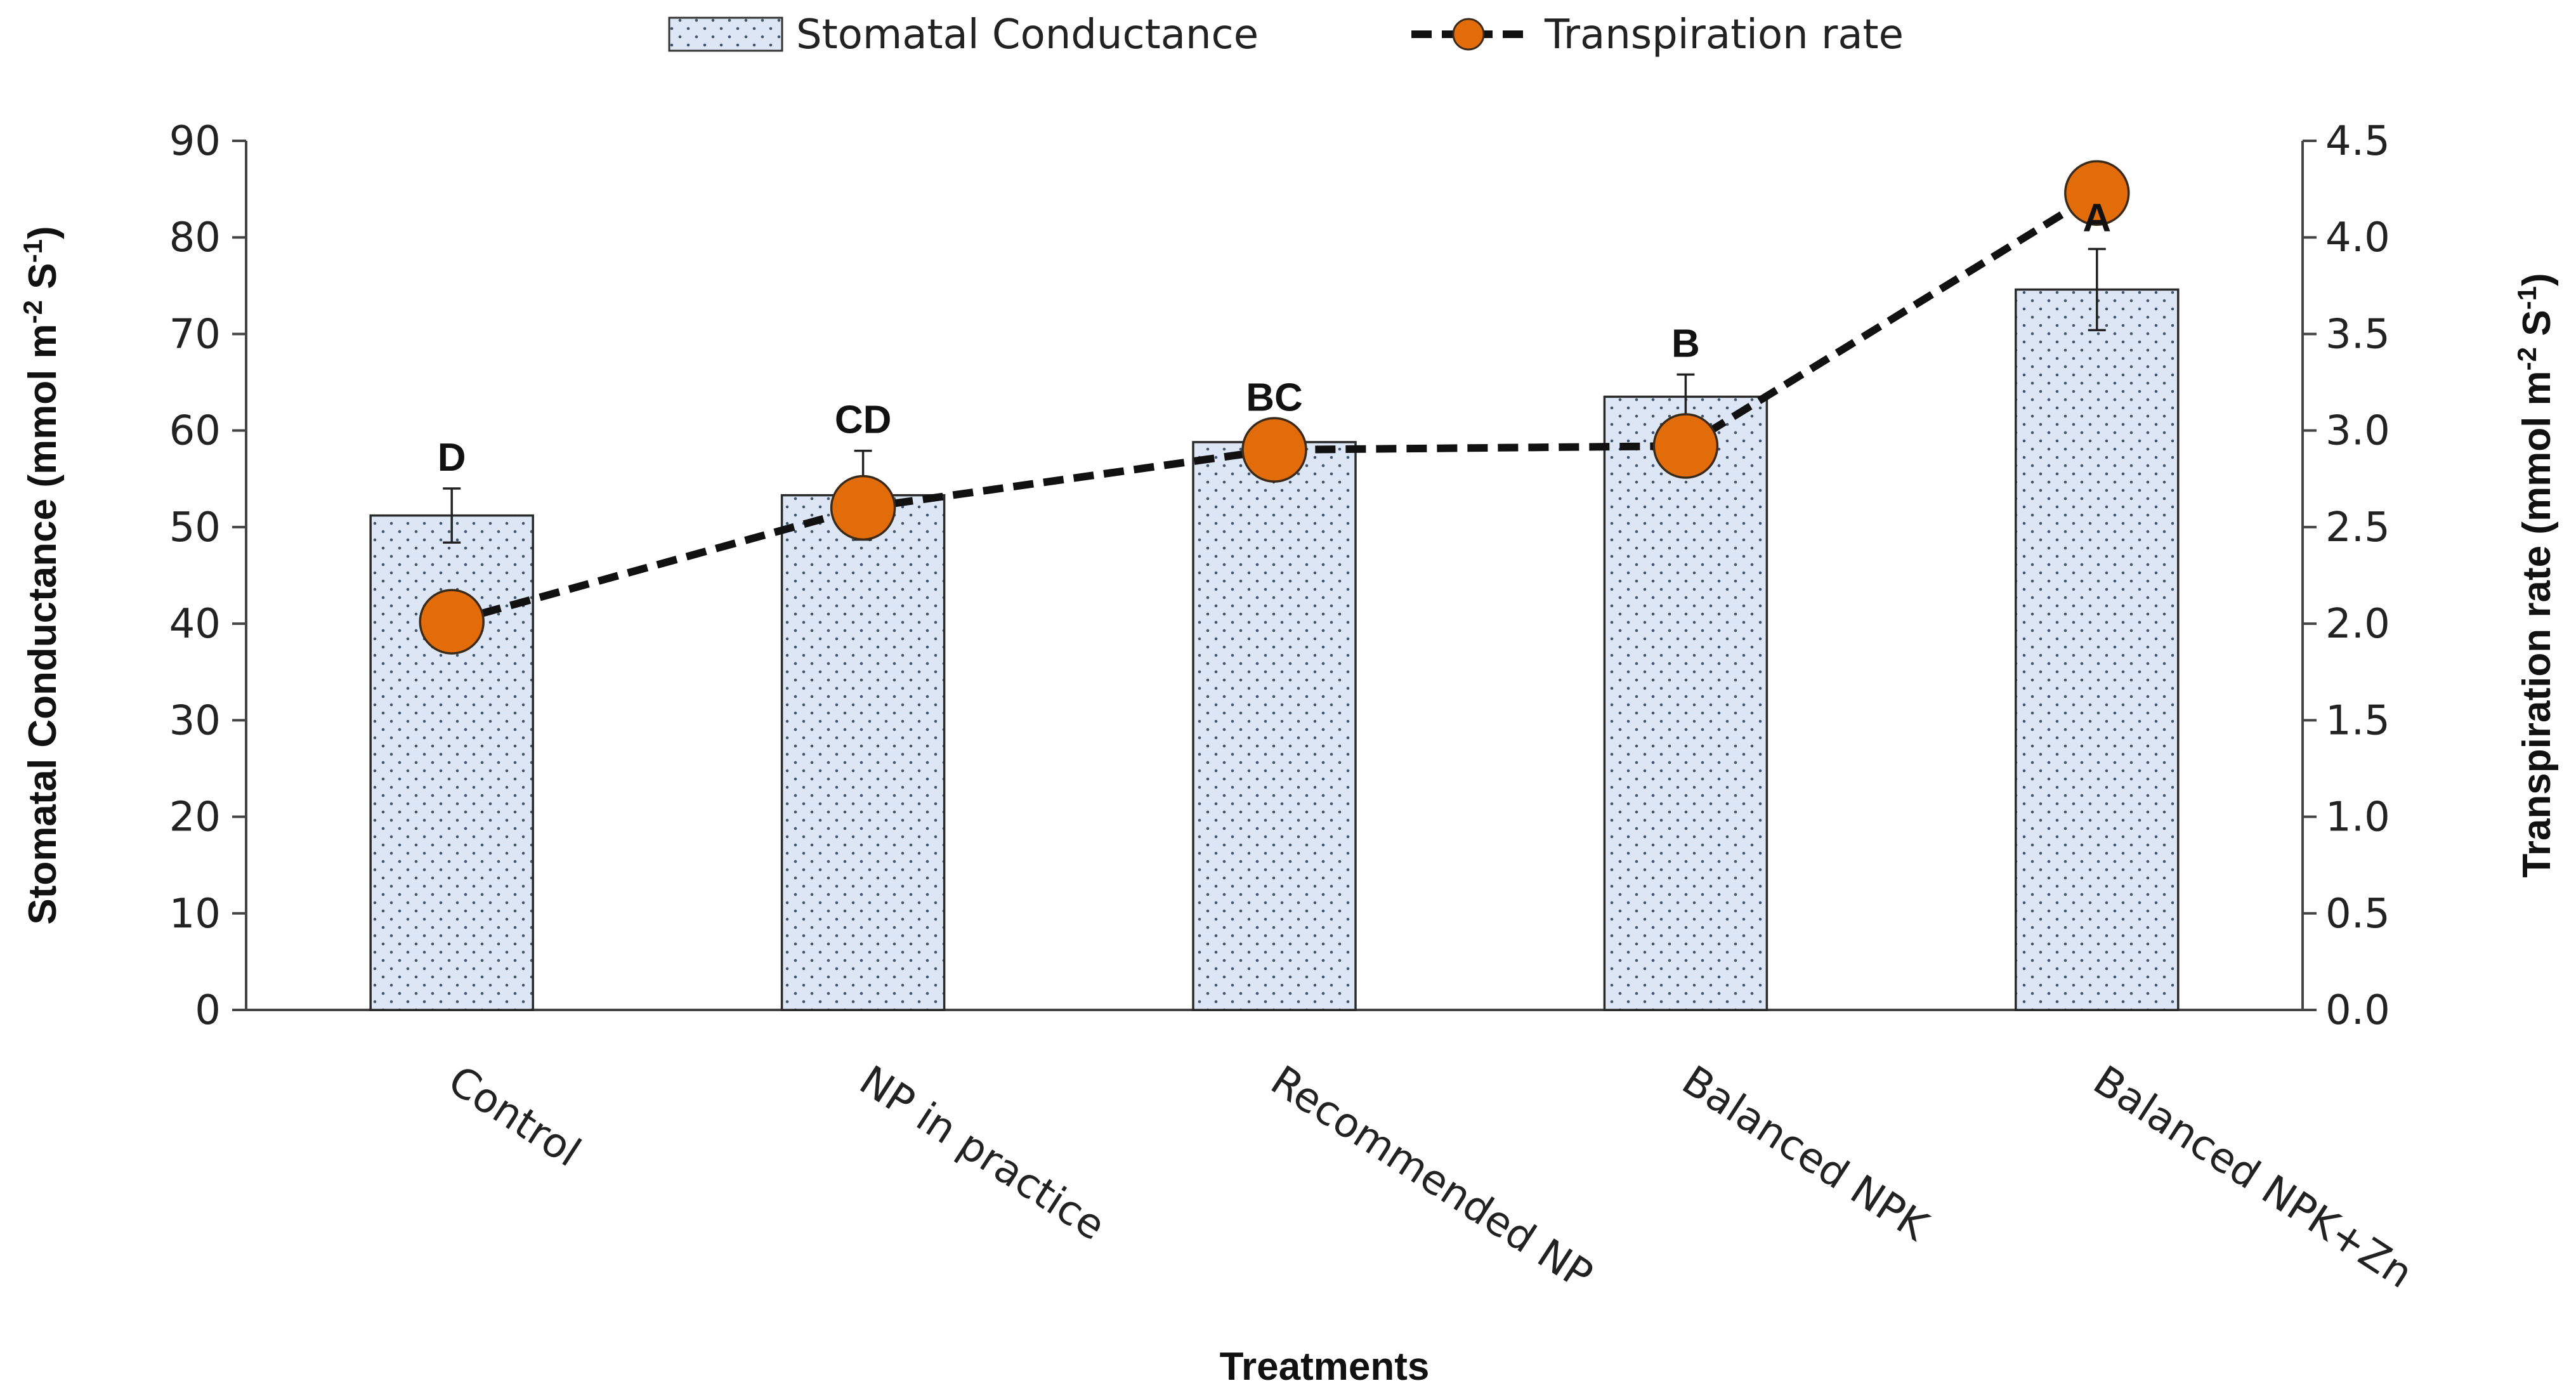  What do you see at coordinates (195, 624) in the screenshot?
I see `y-left-tick-label: 40` at bounding box center [195, 624].